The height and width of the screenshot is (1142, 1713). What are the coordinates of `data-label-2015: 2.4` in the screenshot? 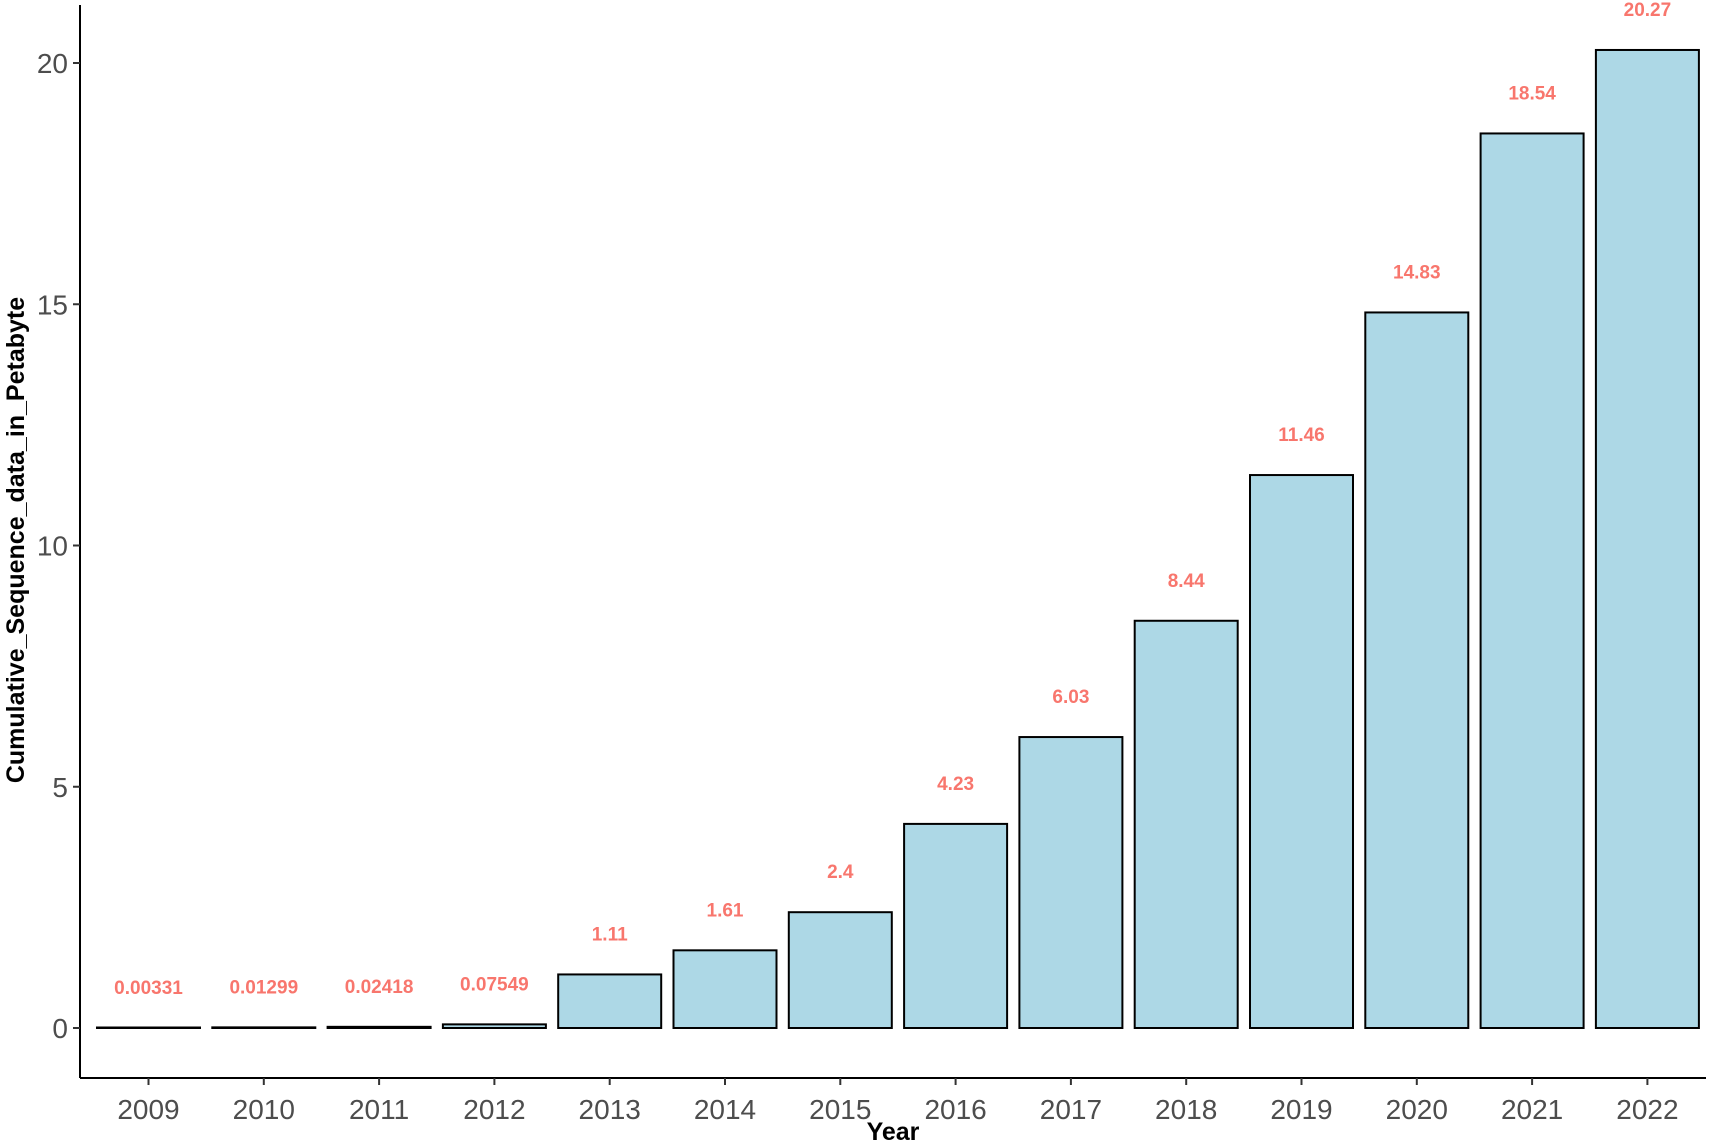 It's located at (840, 872).